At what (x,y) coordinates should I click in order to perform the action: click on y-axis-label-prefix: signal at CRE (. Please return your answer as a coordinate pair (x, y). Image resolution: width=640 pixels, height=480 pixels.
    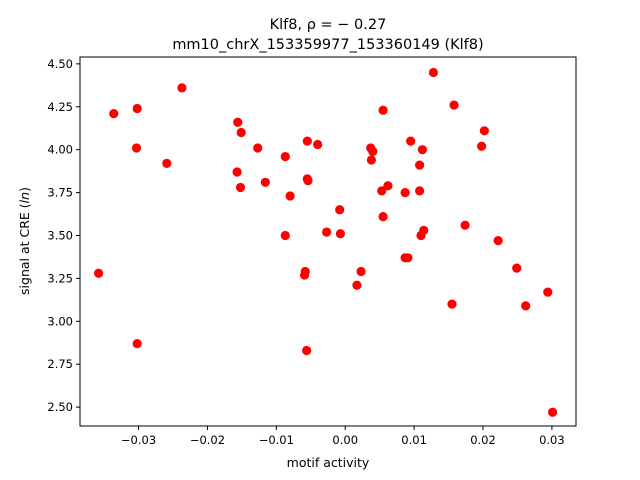
    Looking at the image, I should click on (24, 249).